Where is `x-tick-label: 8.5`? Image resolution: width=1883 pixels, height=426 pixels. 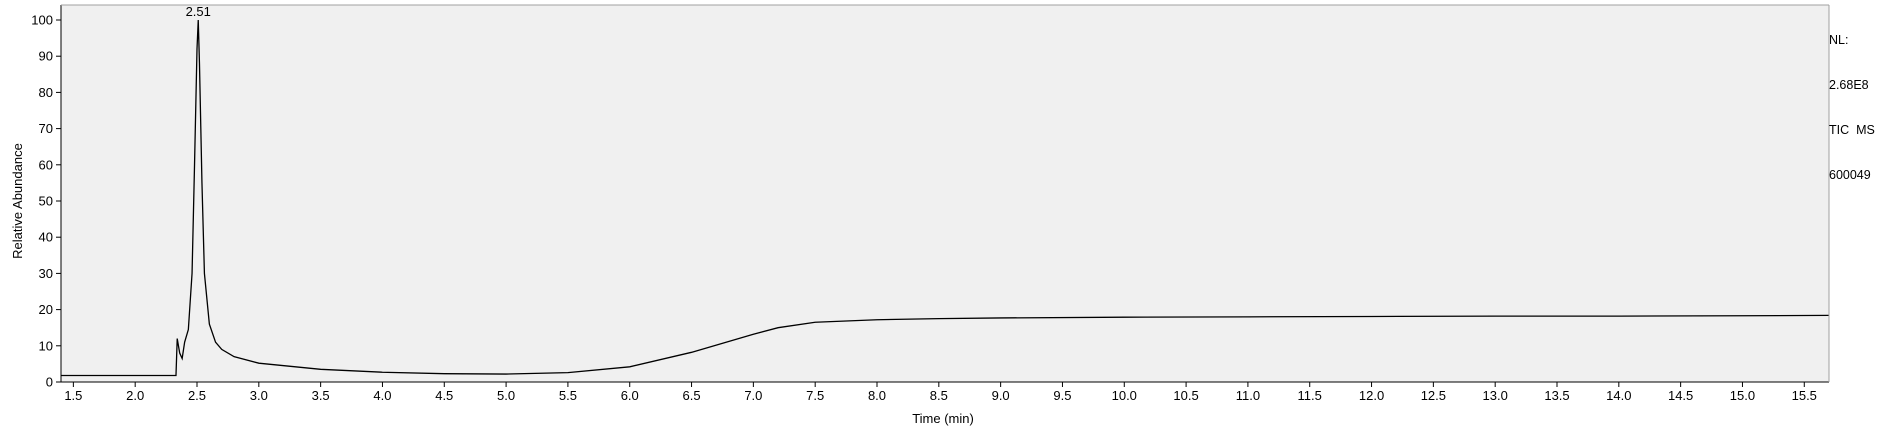 x-tick-label: 8.5 is located at coordinates (939, 395).